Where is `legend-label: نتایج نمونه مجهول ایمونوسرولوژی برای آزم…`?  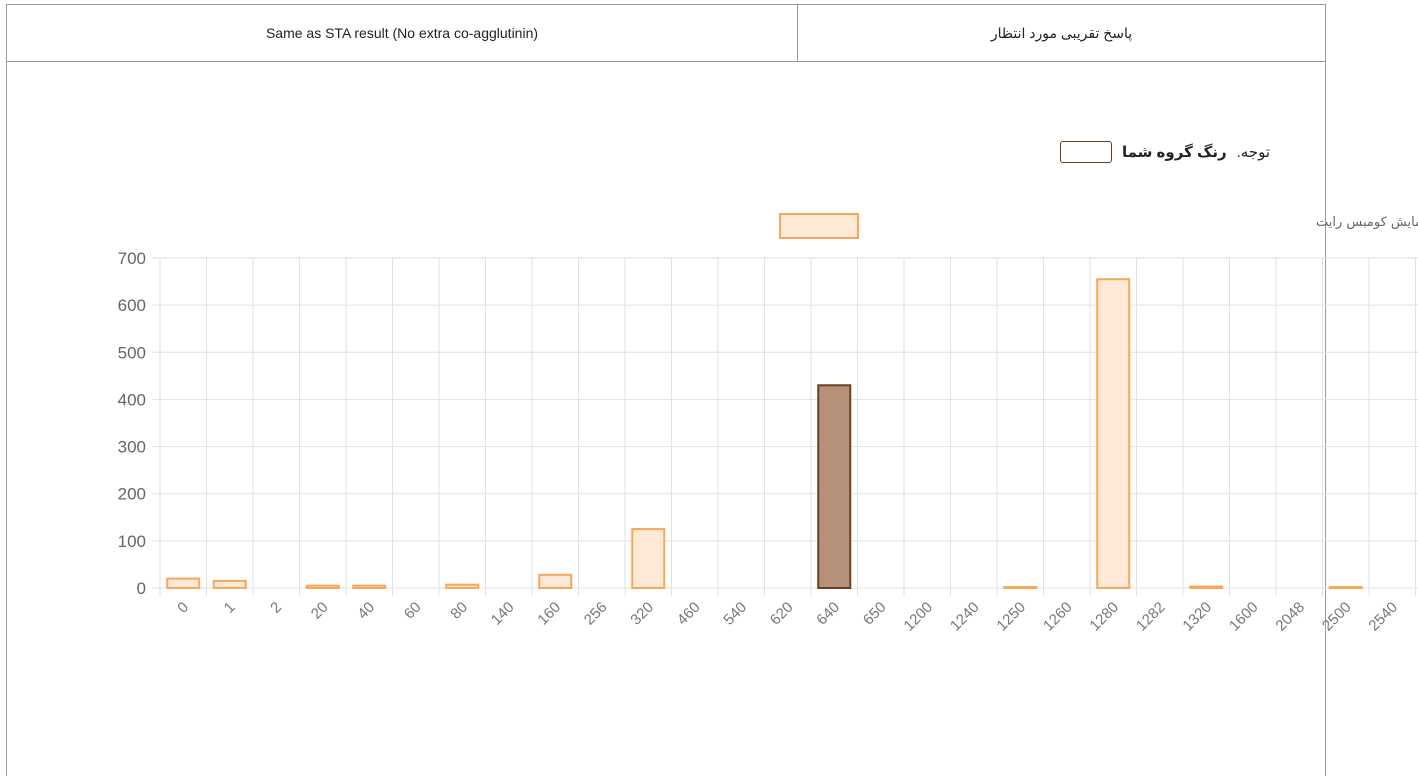
legend-label: نتایج نمونه مجهول ایمونوسرولوژی برای آزم… is located at coordinates (1367, 221).